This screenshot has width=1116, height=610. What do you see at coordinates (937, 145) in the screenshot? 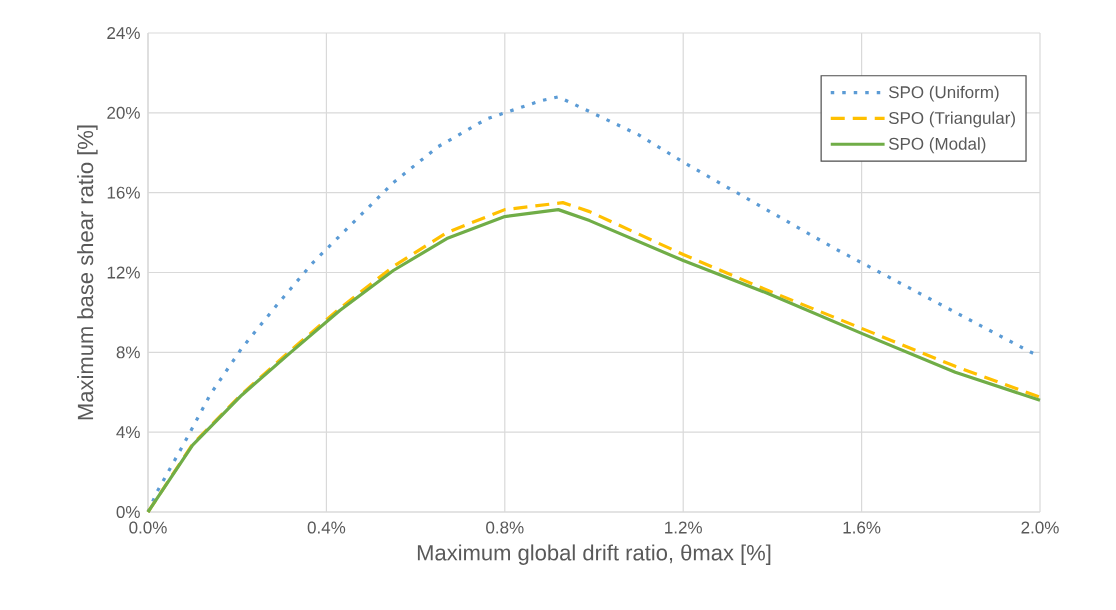
I see `legend-label: SPO (Modal)` at bounding box center [937, 145].